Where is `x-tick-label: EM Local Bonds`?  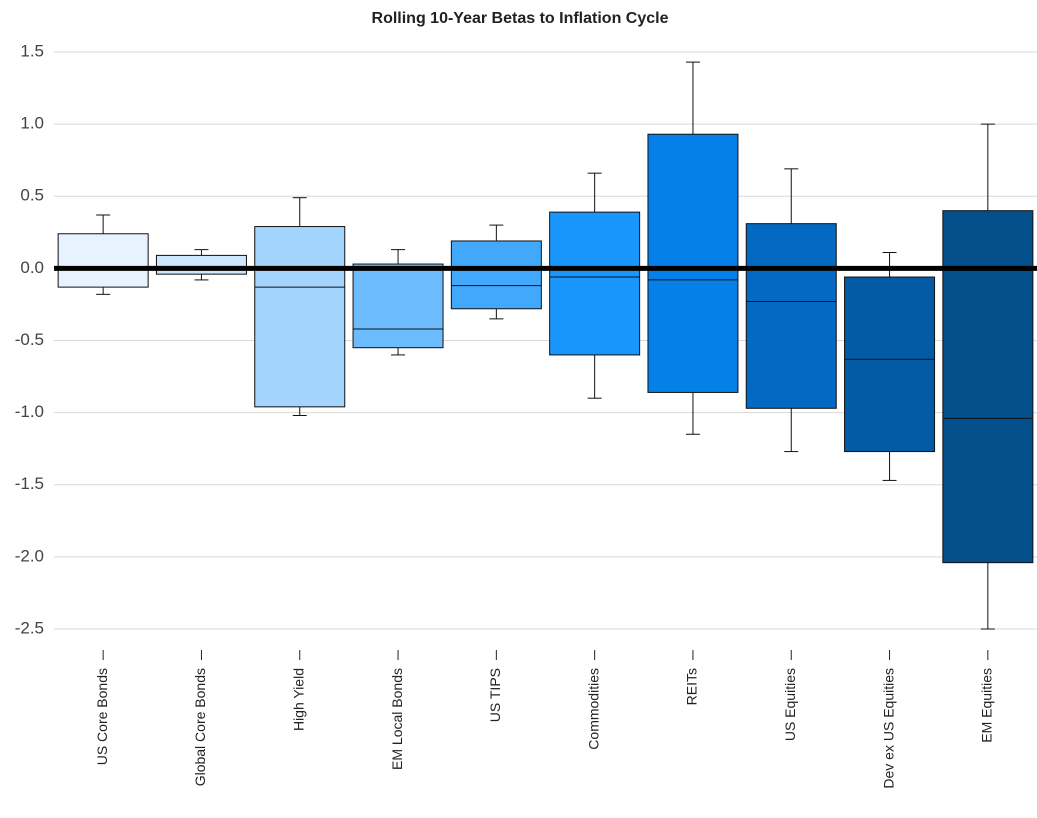 x-tick-label: EM Local Bonds is located at coordinates (397, 719).